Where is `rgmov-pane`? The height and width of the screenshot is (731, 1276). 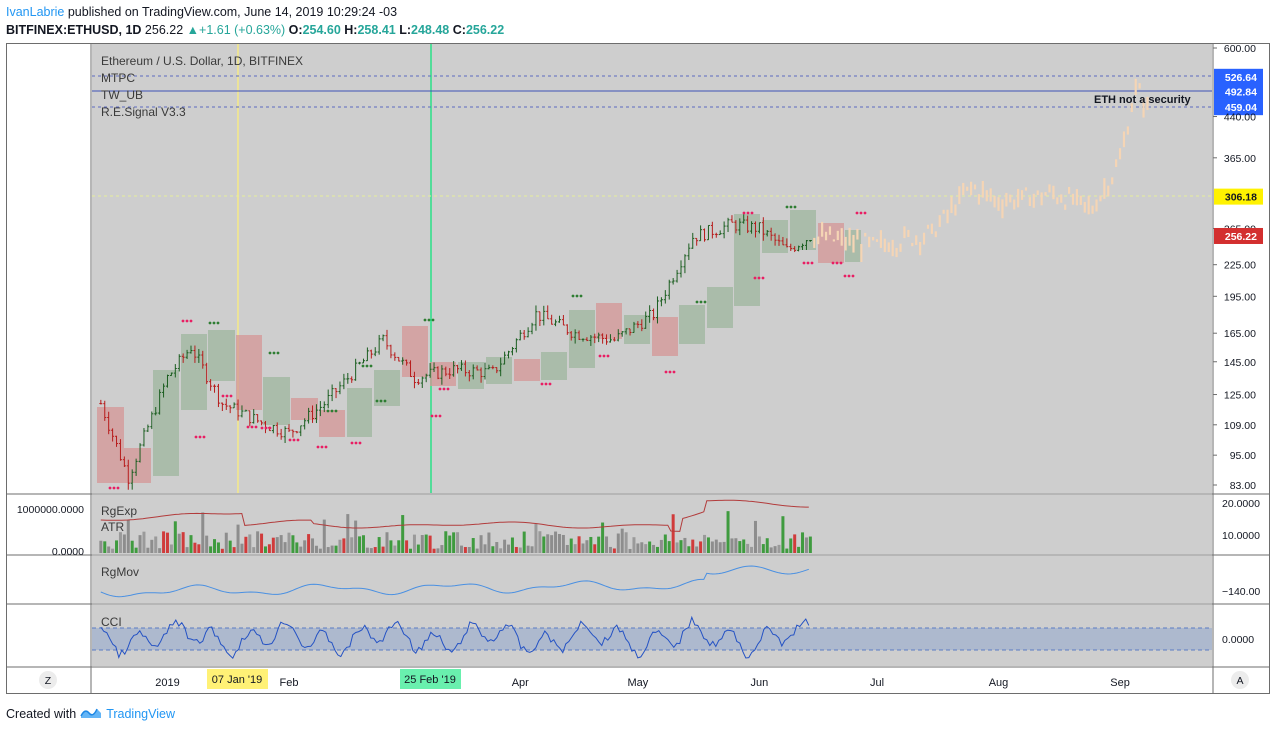 rgmov-pane is located at coordinates (652, 579).